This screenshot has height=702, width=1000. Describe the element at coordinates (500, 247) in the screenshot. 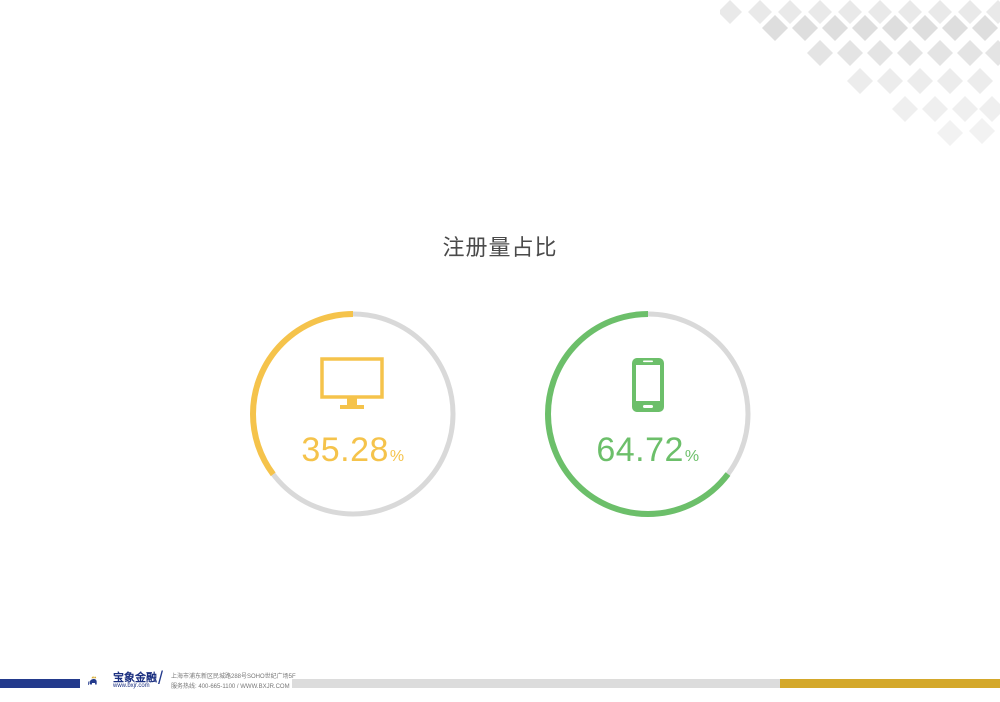

I see `page-title: 注册量占比` at that location.